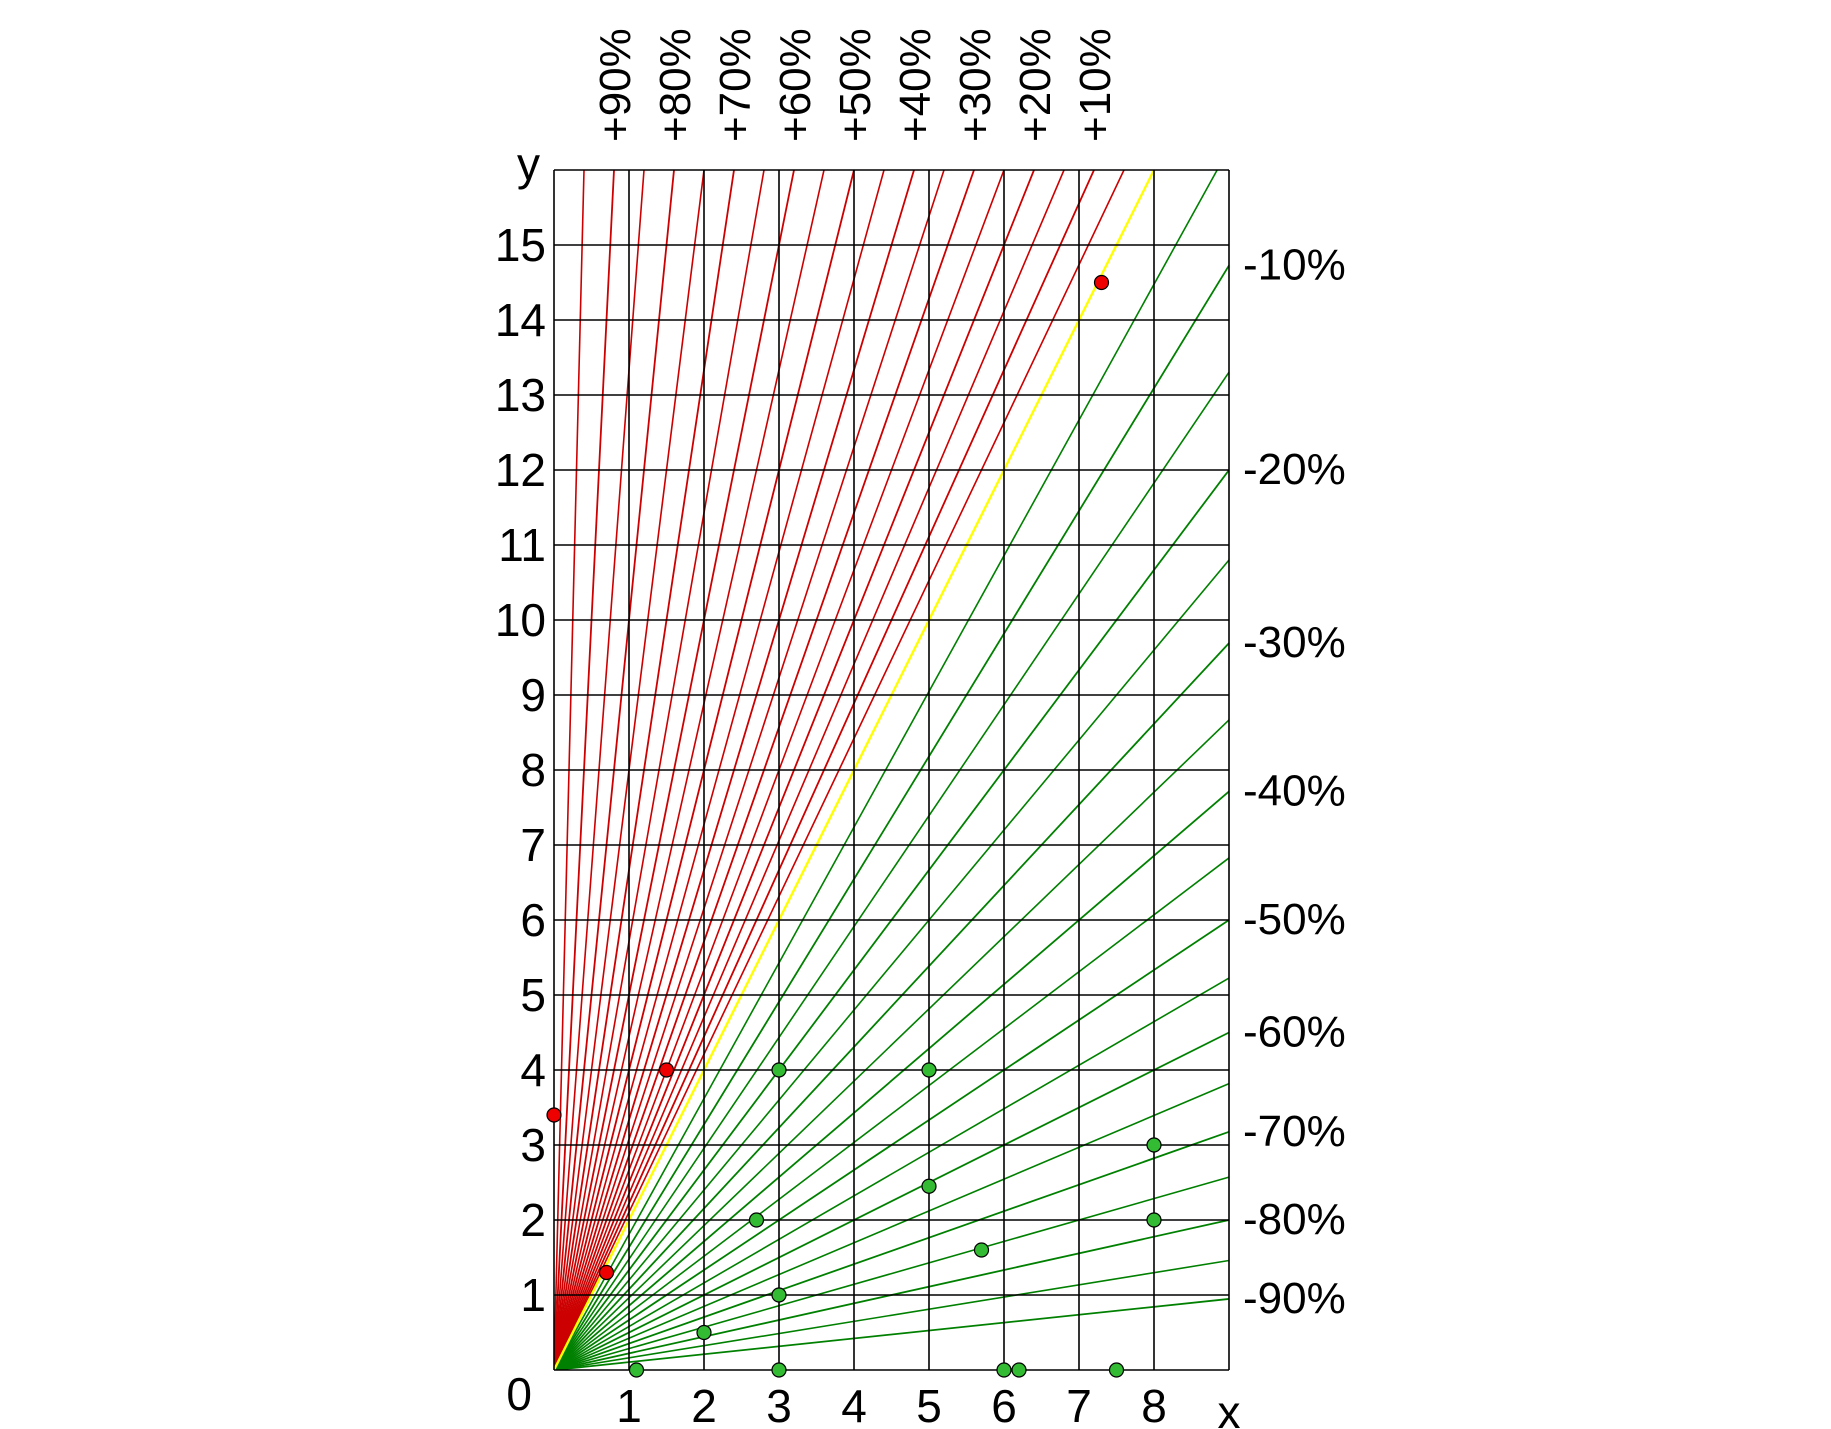 Image resolution: width=1831 pixels, height=1429 pixels. What do you see at coordinates (520, 395) in the screenshot?
I see `y-tick-label-12: 13` at bounding box center [520, 395].